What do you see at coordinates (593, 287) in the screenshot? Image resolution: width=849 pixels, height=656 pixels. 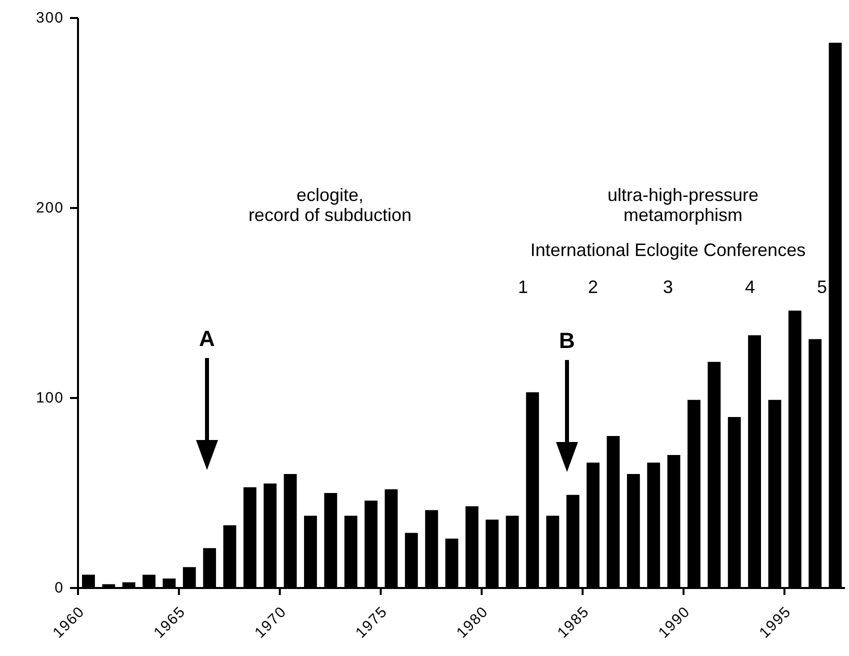 I see `annotation: 2` at bounding box center [593, 287].